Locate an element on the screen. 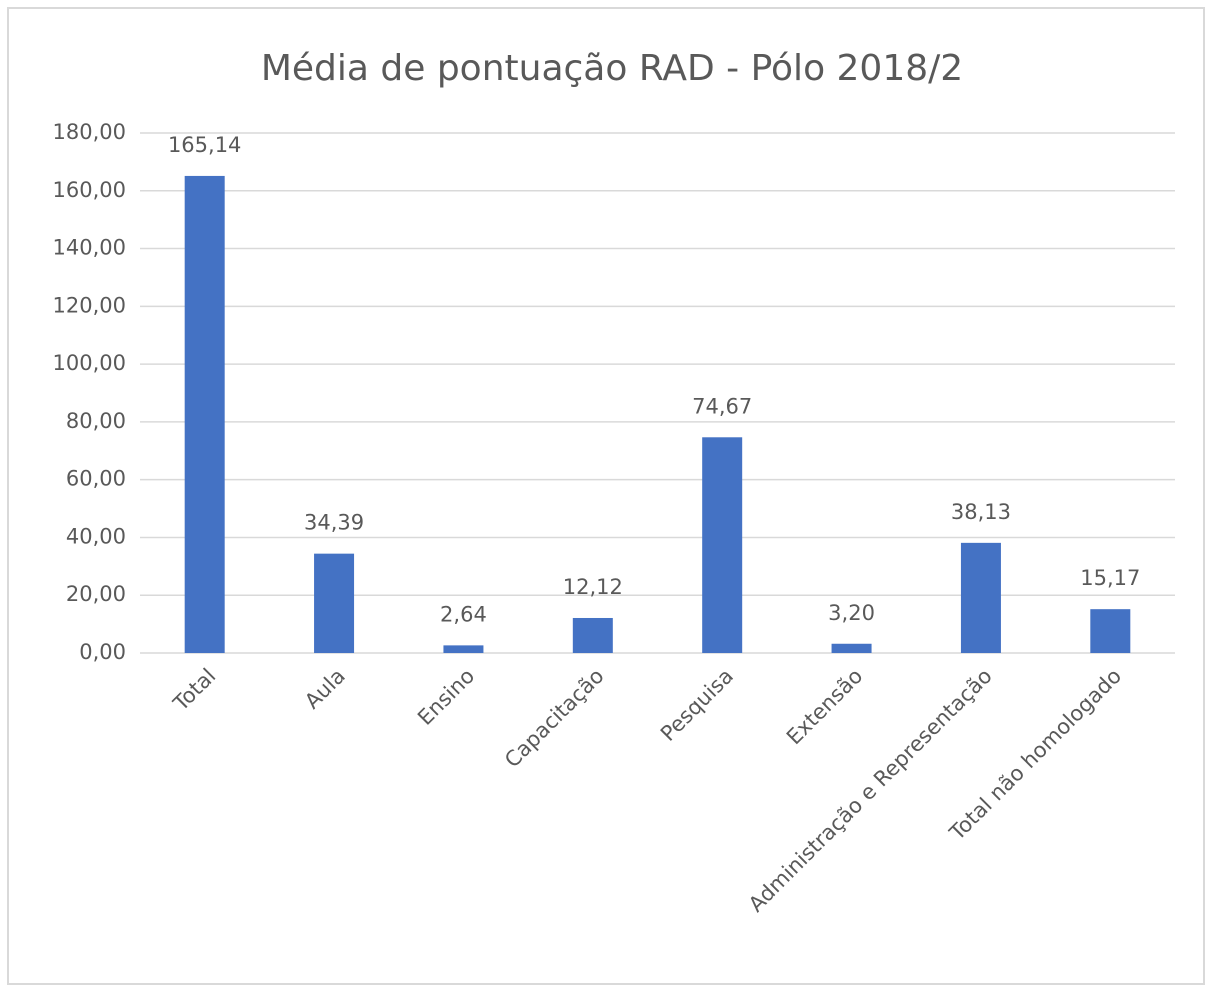 The width and height of the screenshot is (1206, 986). data-label: 165,14 is located at coordinates (204, 145).